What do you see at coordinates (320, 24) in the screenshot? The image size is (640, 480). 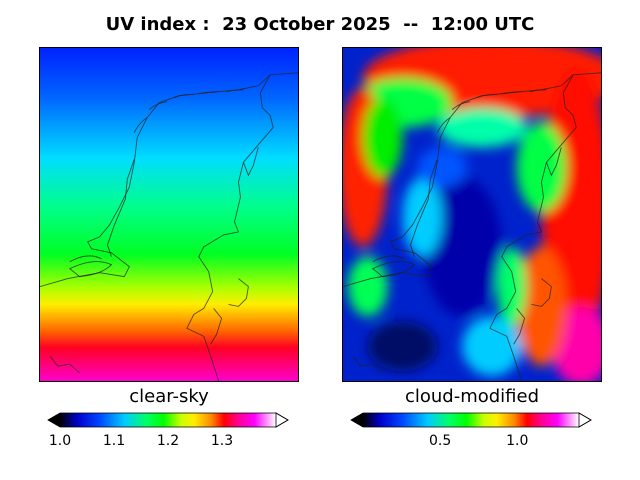 I see `map-title: UV index : 23 October 2025 -- 12:00 UTC` at bounding box center [320, 24].